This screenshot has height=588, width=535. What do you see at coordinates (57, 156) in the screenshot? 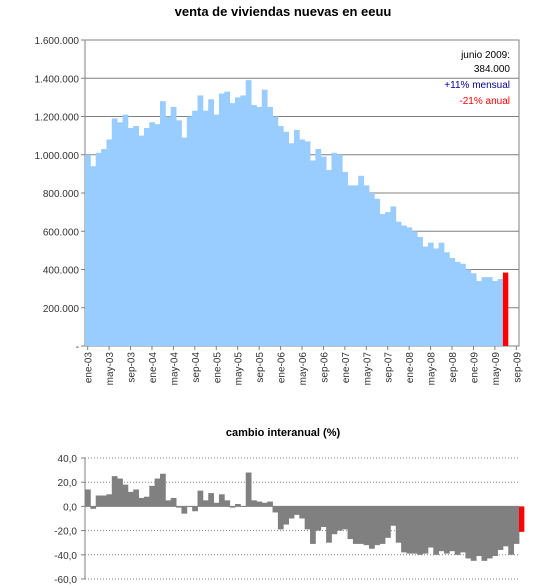
I see `y-tick-label: 1.000.000` at bounding box center [57, 156].